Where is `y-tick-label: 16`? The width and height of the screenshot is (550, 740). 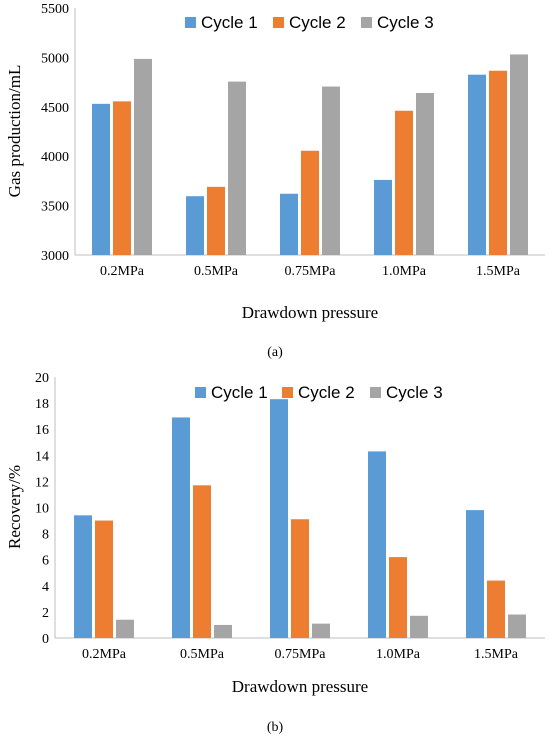 y-tick-label: 16 is located at coordinates (42, 430).